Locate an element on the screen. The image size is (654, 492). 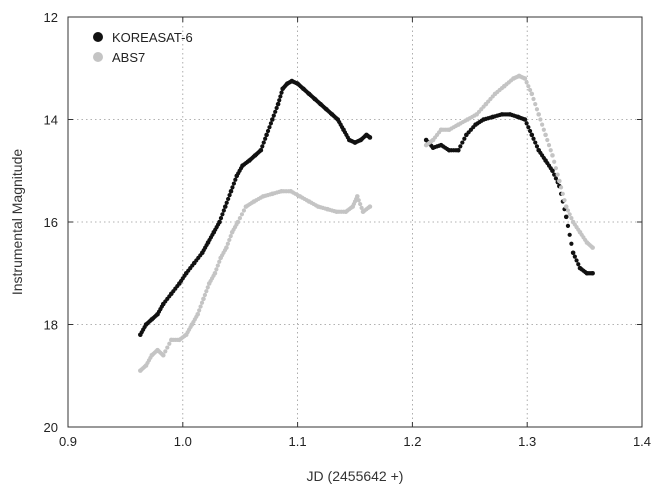
x-tick-label: 1.4 is located at coordinates (642, 441).